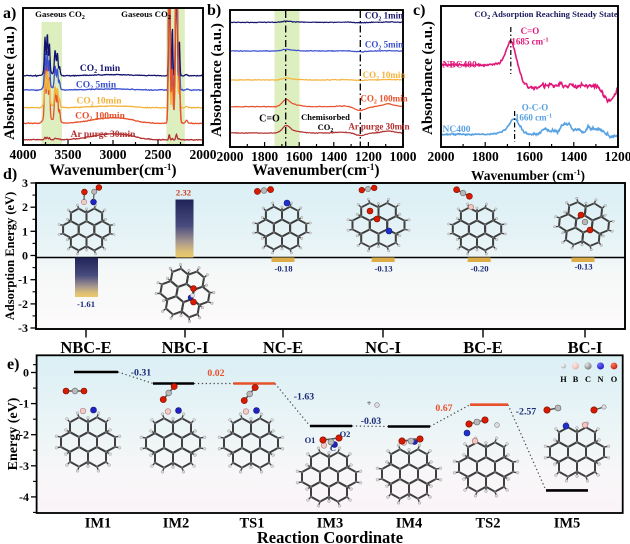  Describe the element at coordinates (310, 440) in the screenshot. I see `svg-text: O1` at that location.